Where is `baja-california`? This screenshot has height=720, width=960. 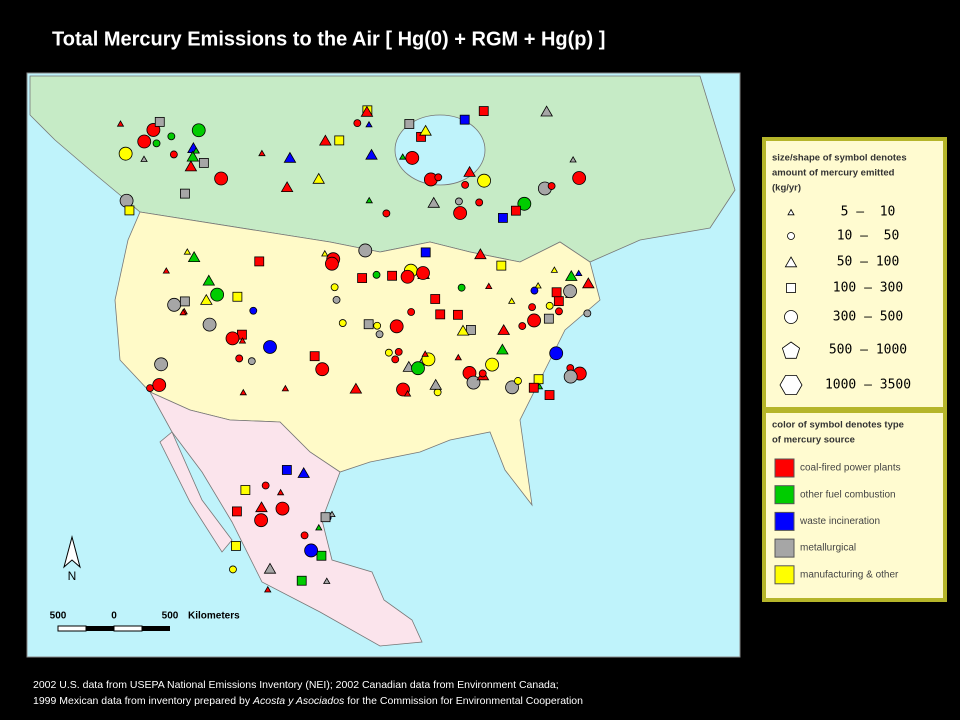 baja-california is located at coordinates (196, 492).